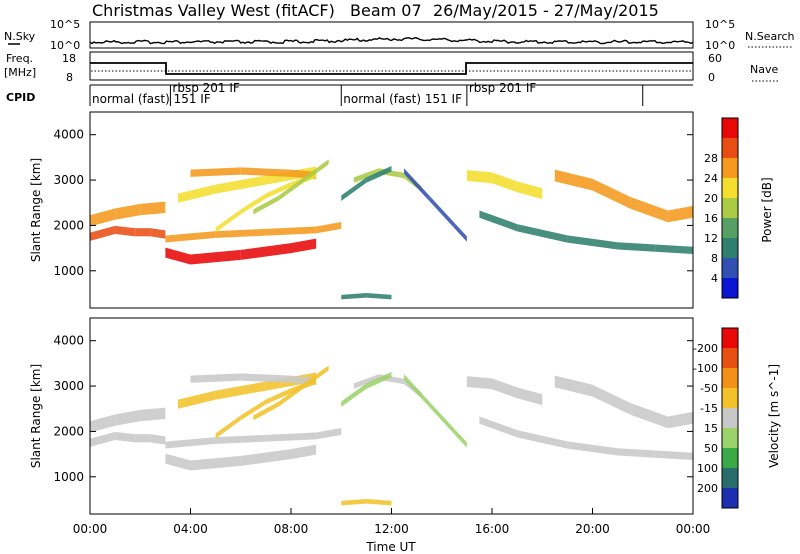 The height and width of the screenshot is (554, 800). I want to click on power-colorbar: 4 8 12 16 20 24 28, so click(721, 208).